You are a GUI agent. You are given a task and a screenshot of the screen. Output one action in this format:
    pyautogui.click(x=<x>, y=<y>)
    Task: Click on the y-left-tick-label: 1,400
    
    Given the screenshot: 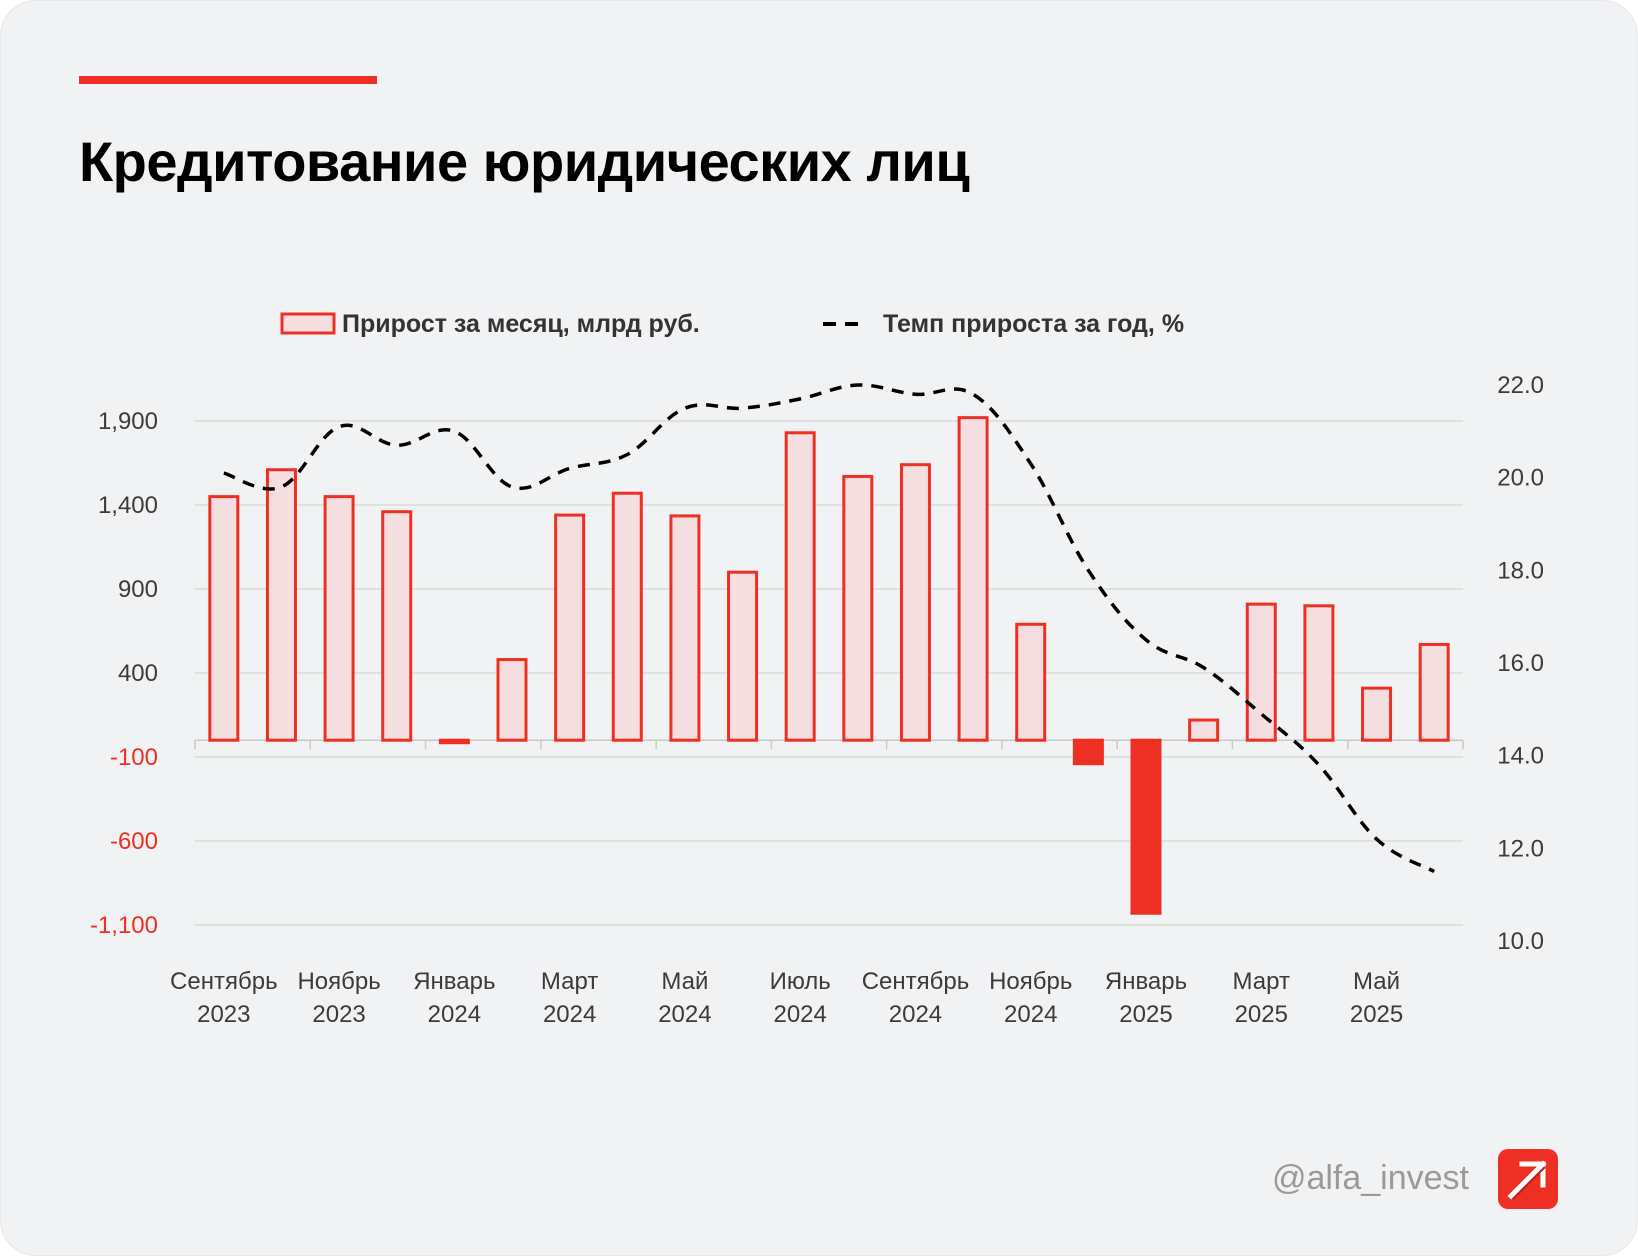 What is the action you would take?
    pyautogui.click(x=128, y=505)
    